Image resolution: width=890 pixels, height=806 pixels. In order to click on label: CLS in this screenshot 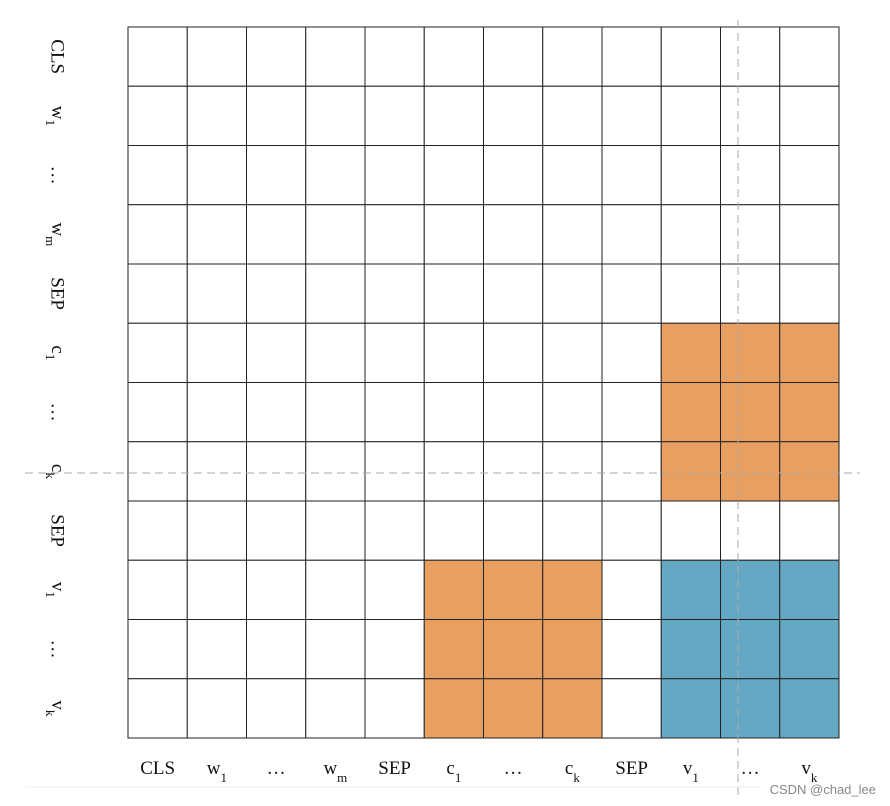, I will do `click(157, 768)`.